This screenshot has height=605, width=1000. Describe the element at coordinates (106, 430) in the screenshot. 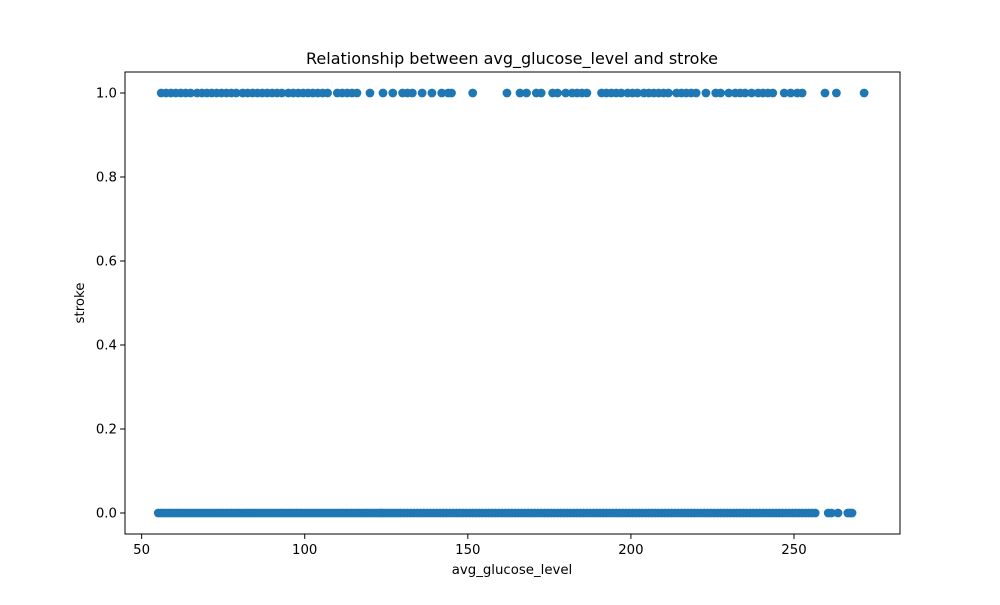

I see `y-tick-label: 0.2` at that location.